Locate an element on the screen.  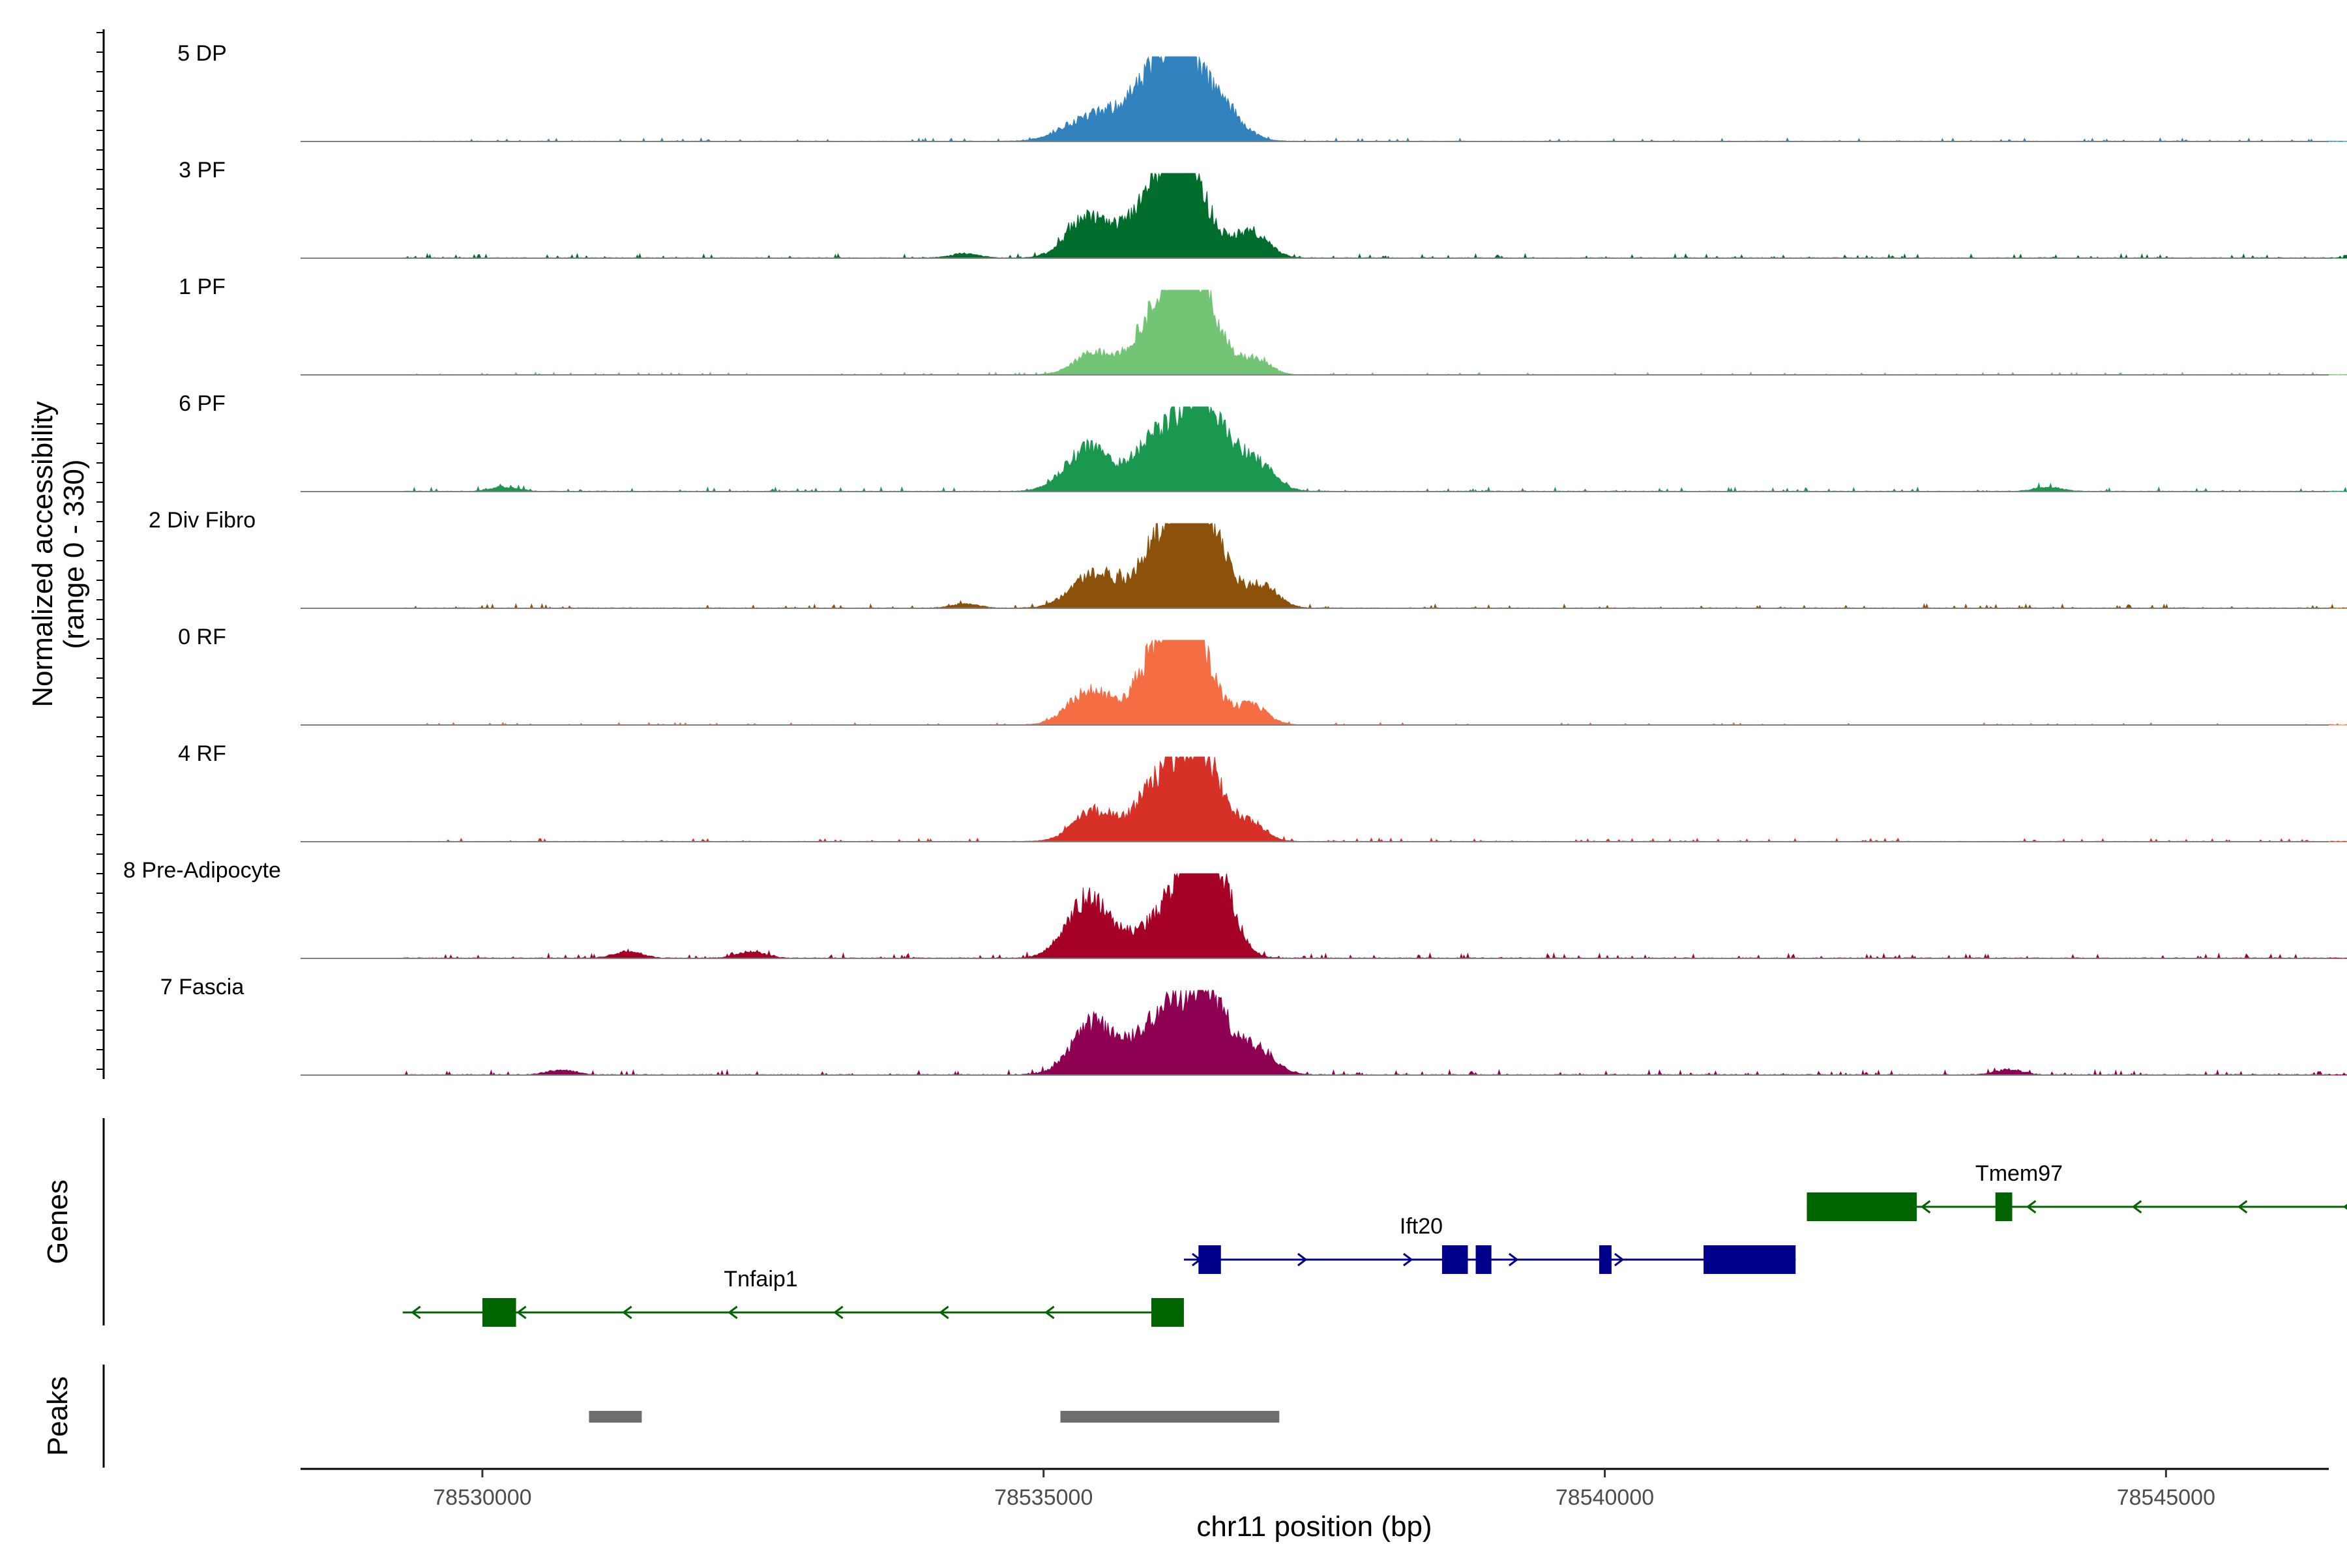
track-0-rf: 0 RF is located at coordinates (1262, 676).